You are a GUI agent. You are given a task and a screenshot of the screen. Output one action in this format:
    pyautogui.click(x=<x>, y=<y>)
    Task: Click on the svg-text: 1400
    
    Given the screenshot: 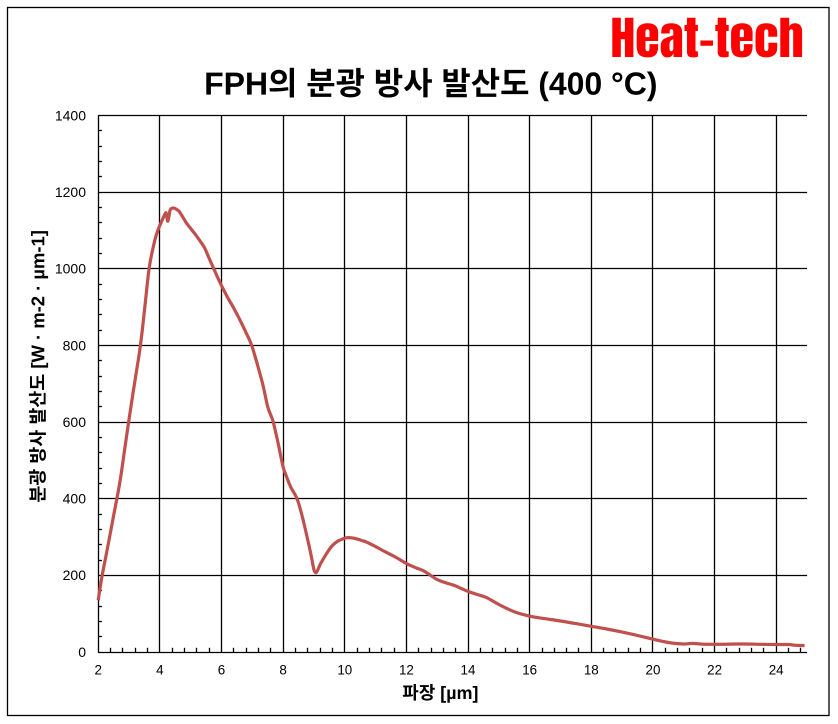 What is the action you would take?
    pyautogui.click(x=70, y=115)
    